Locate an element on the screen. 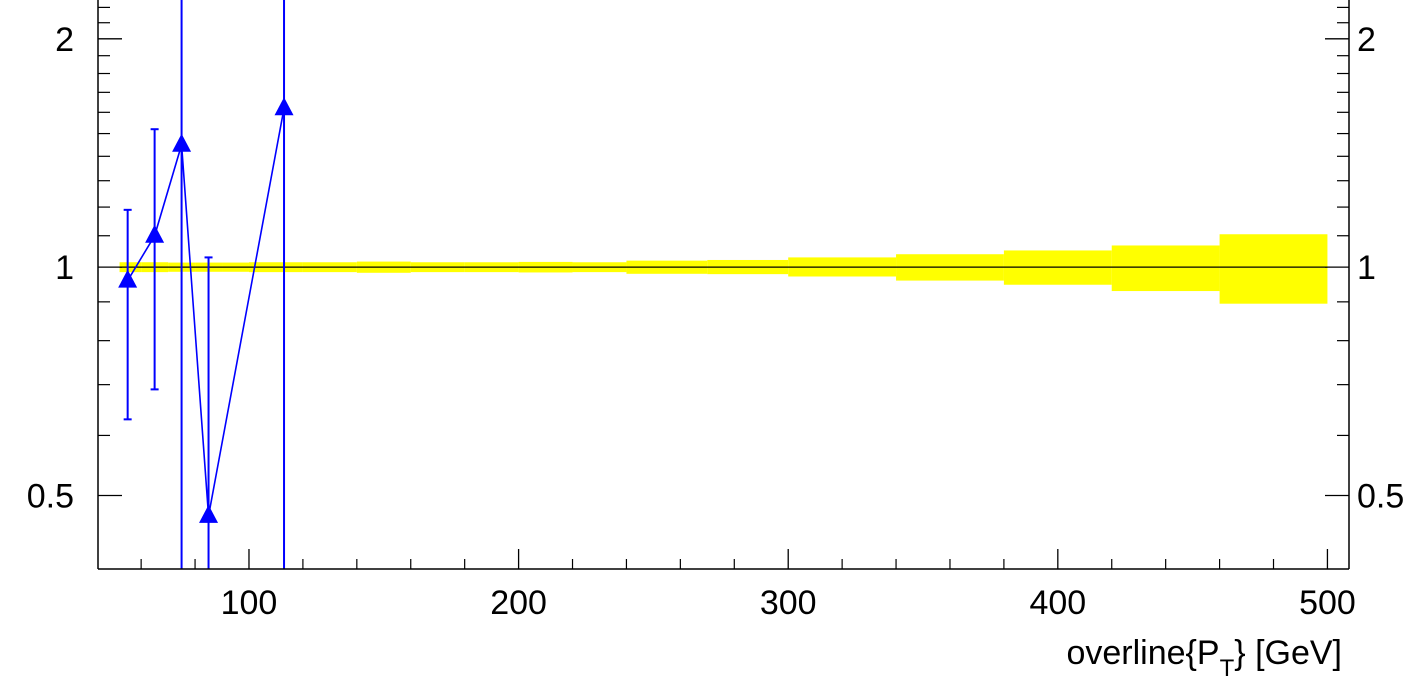  y-tick-label-left: 1 is located at coordinates (64, 268).